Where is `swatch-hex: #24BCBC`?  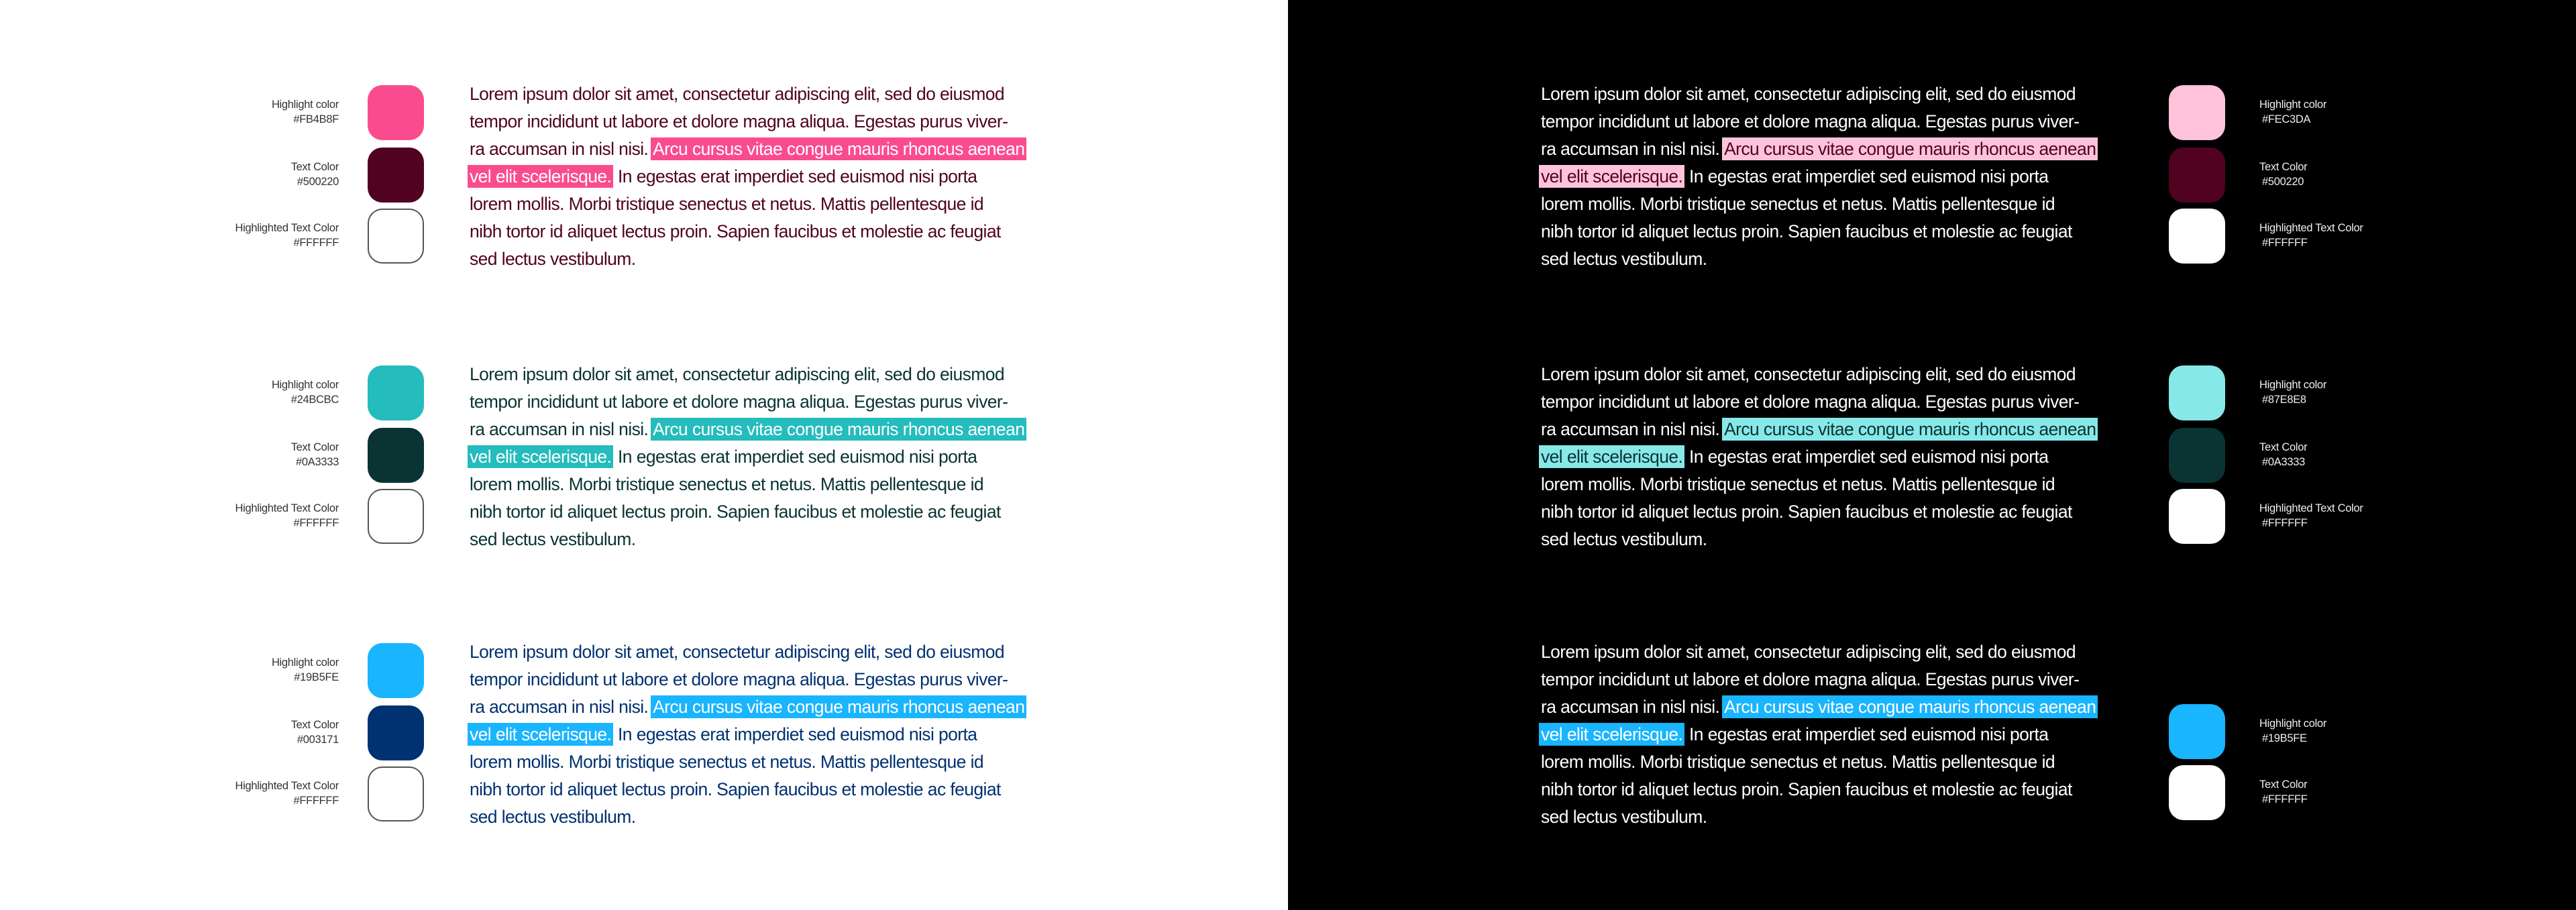
swatch-hex: #24BCBC is located at coordinates (314, 400).